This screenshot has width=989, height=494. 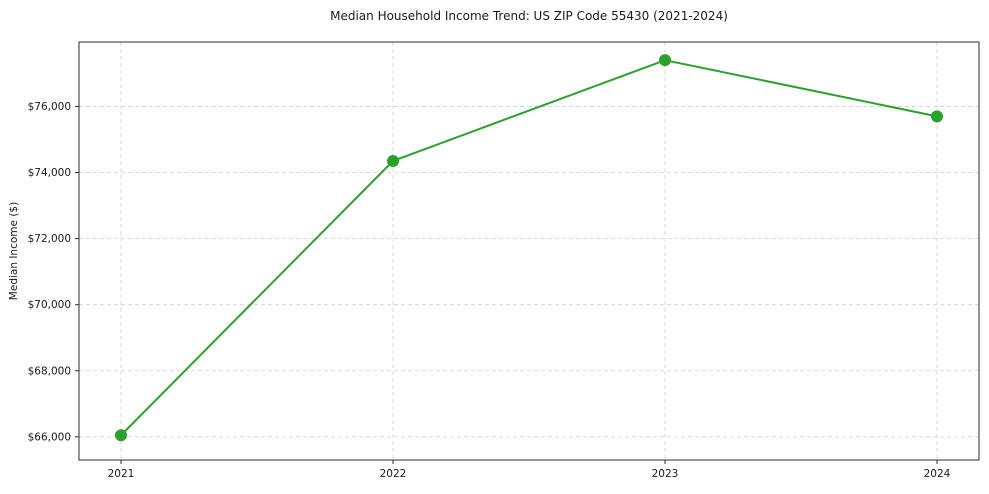 What do you see at coordinates (49, 239) in the screenshot?
I see `y-tick-label: $72,000` at bounding box center [49, 239].